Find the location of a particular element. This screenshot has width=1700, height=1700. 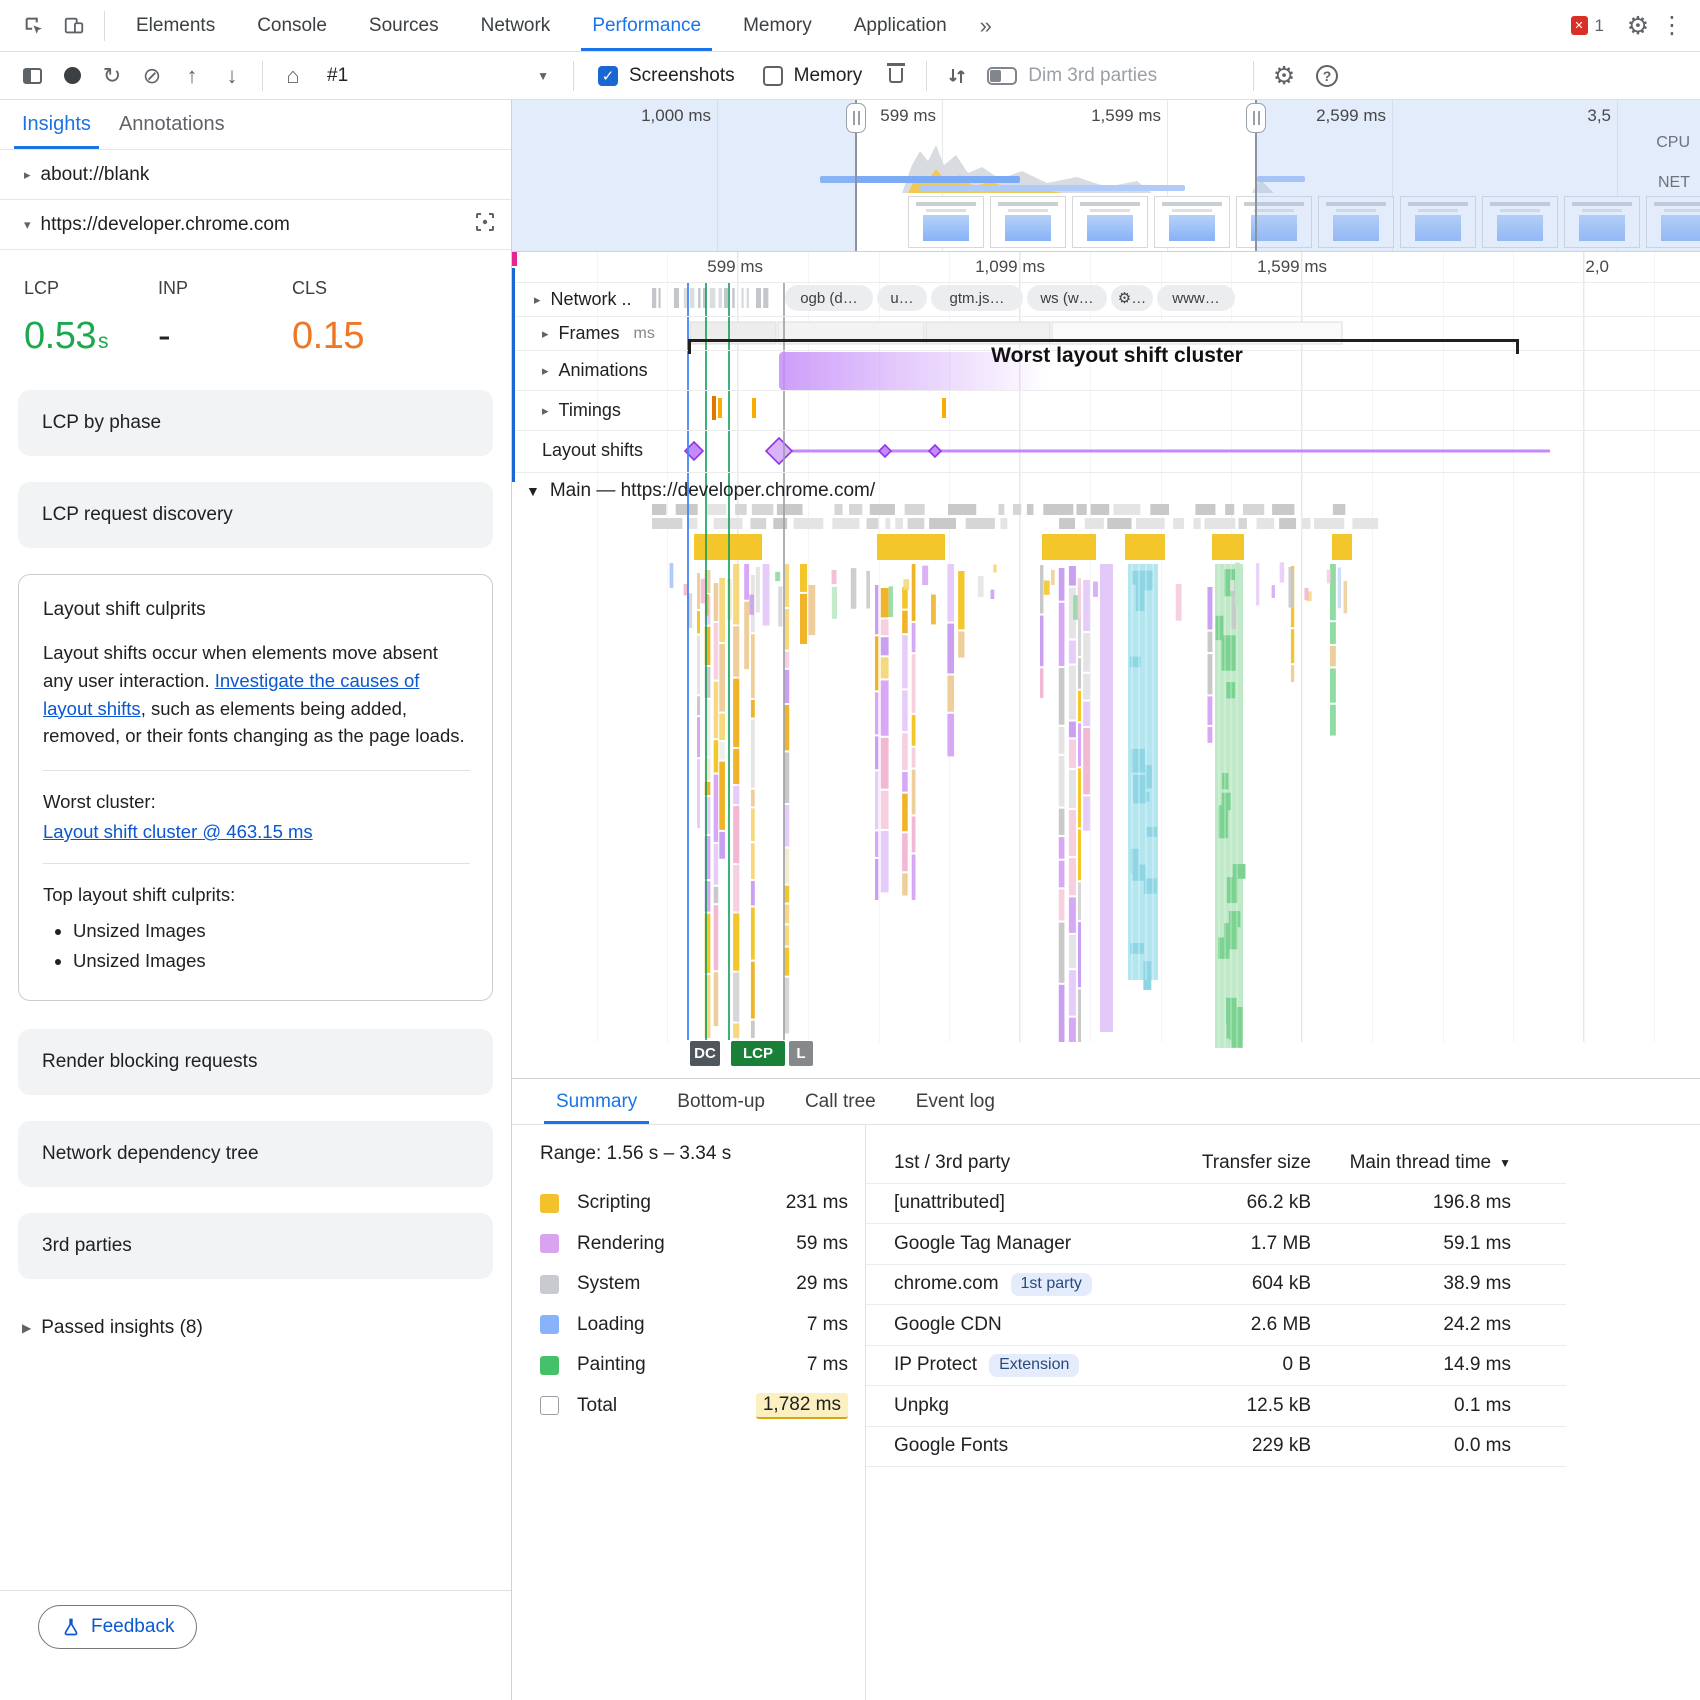

chevron-right-icon: ▸ is located at coordinates (545, 333).